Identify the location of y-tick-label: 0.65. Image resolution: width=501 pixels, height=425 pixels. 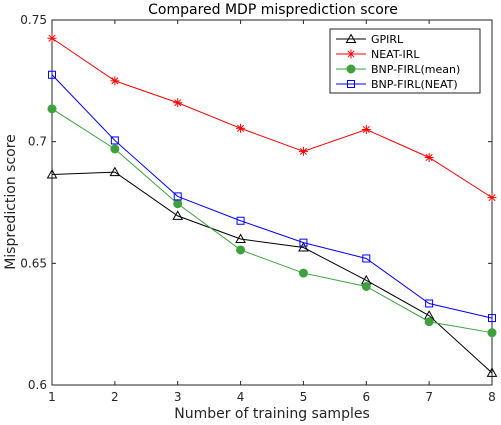
(33, 263).